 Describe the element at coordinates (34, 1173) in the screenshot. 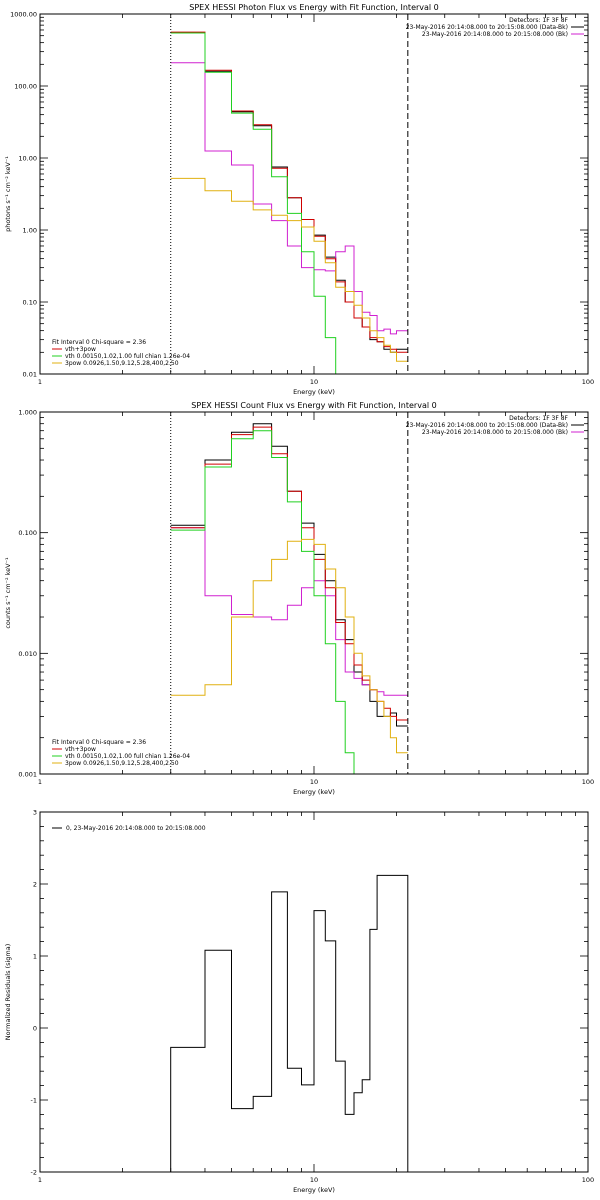

I see `y-tick-label-2: -2` at that location.